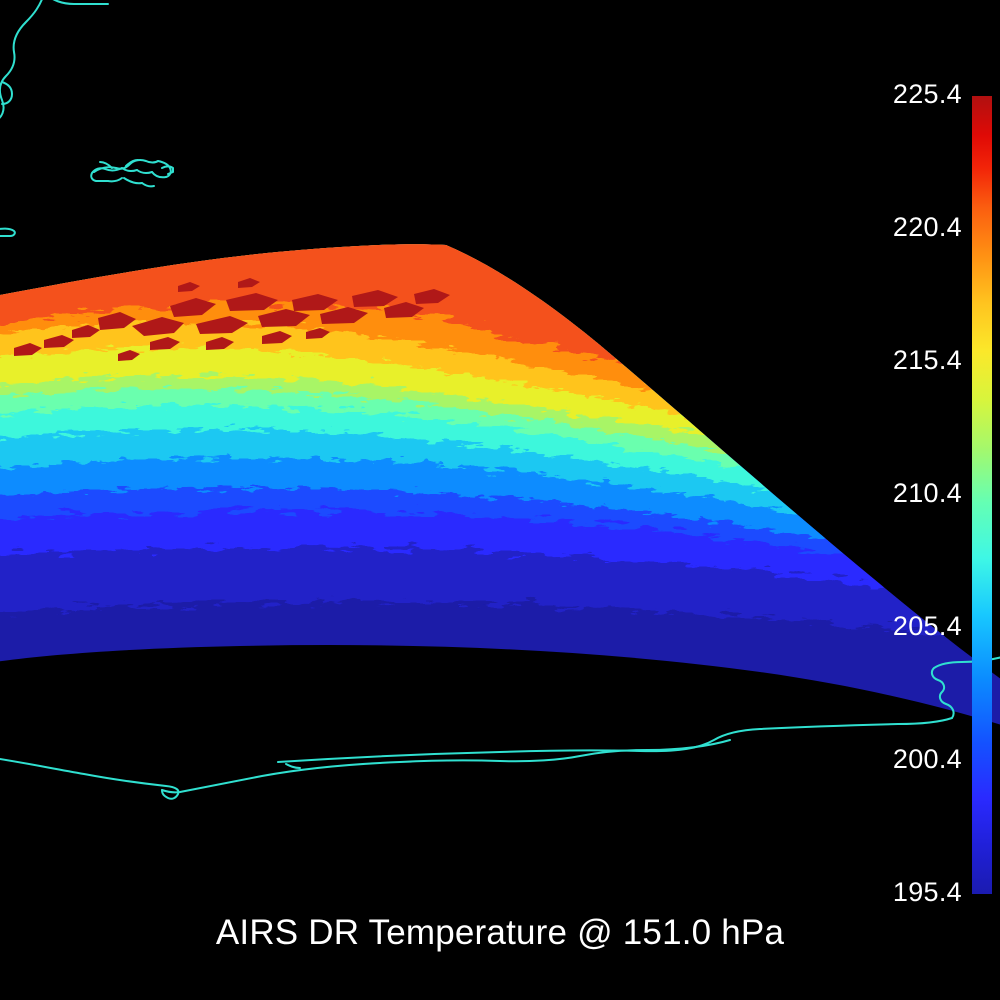  What do you see at coordinates (500, 932) in the screenshot?
I see `page-title: AIRS DR Temperature @ 151.0 hPa` at bounding box center [500, 932].